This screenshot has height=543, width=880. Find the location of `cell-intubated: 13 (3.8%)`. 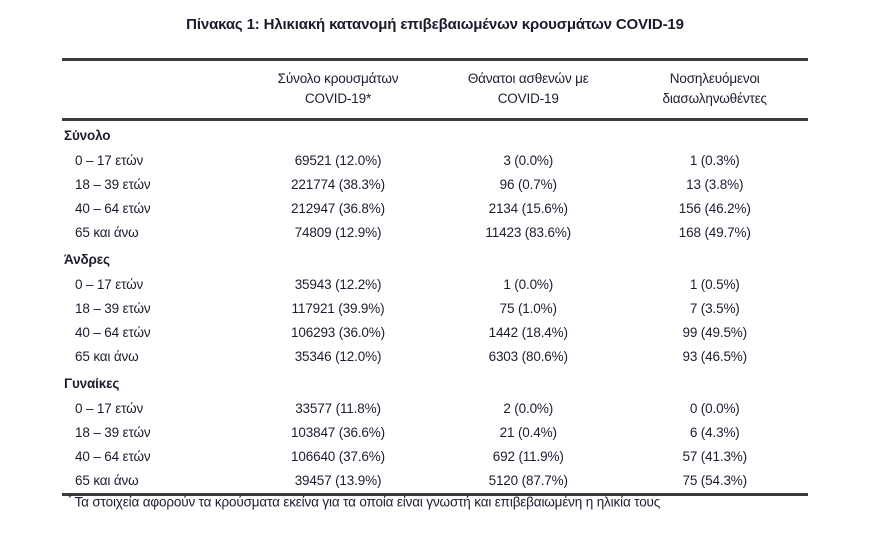

cell-intubated: 13 (3.8%) is located at coordinates (715, 184).